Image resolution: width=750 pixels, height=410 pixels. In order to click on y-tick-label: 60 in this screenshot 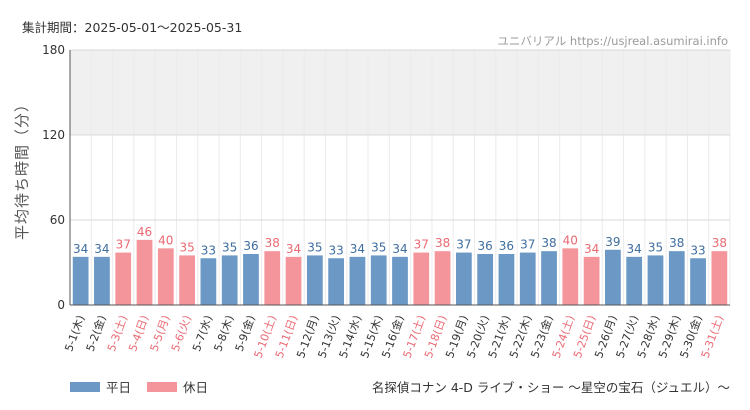, I will do `click(57, 220)`.